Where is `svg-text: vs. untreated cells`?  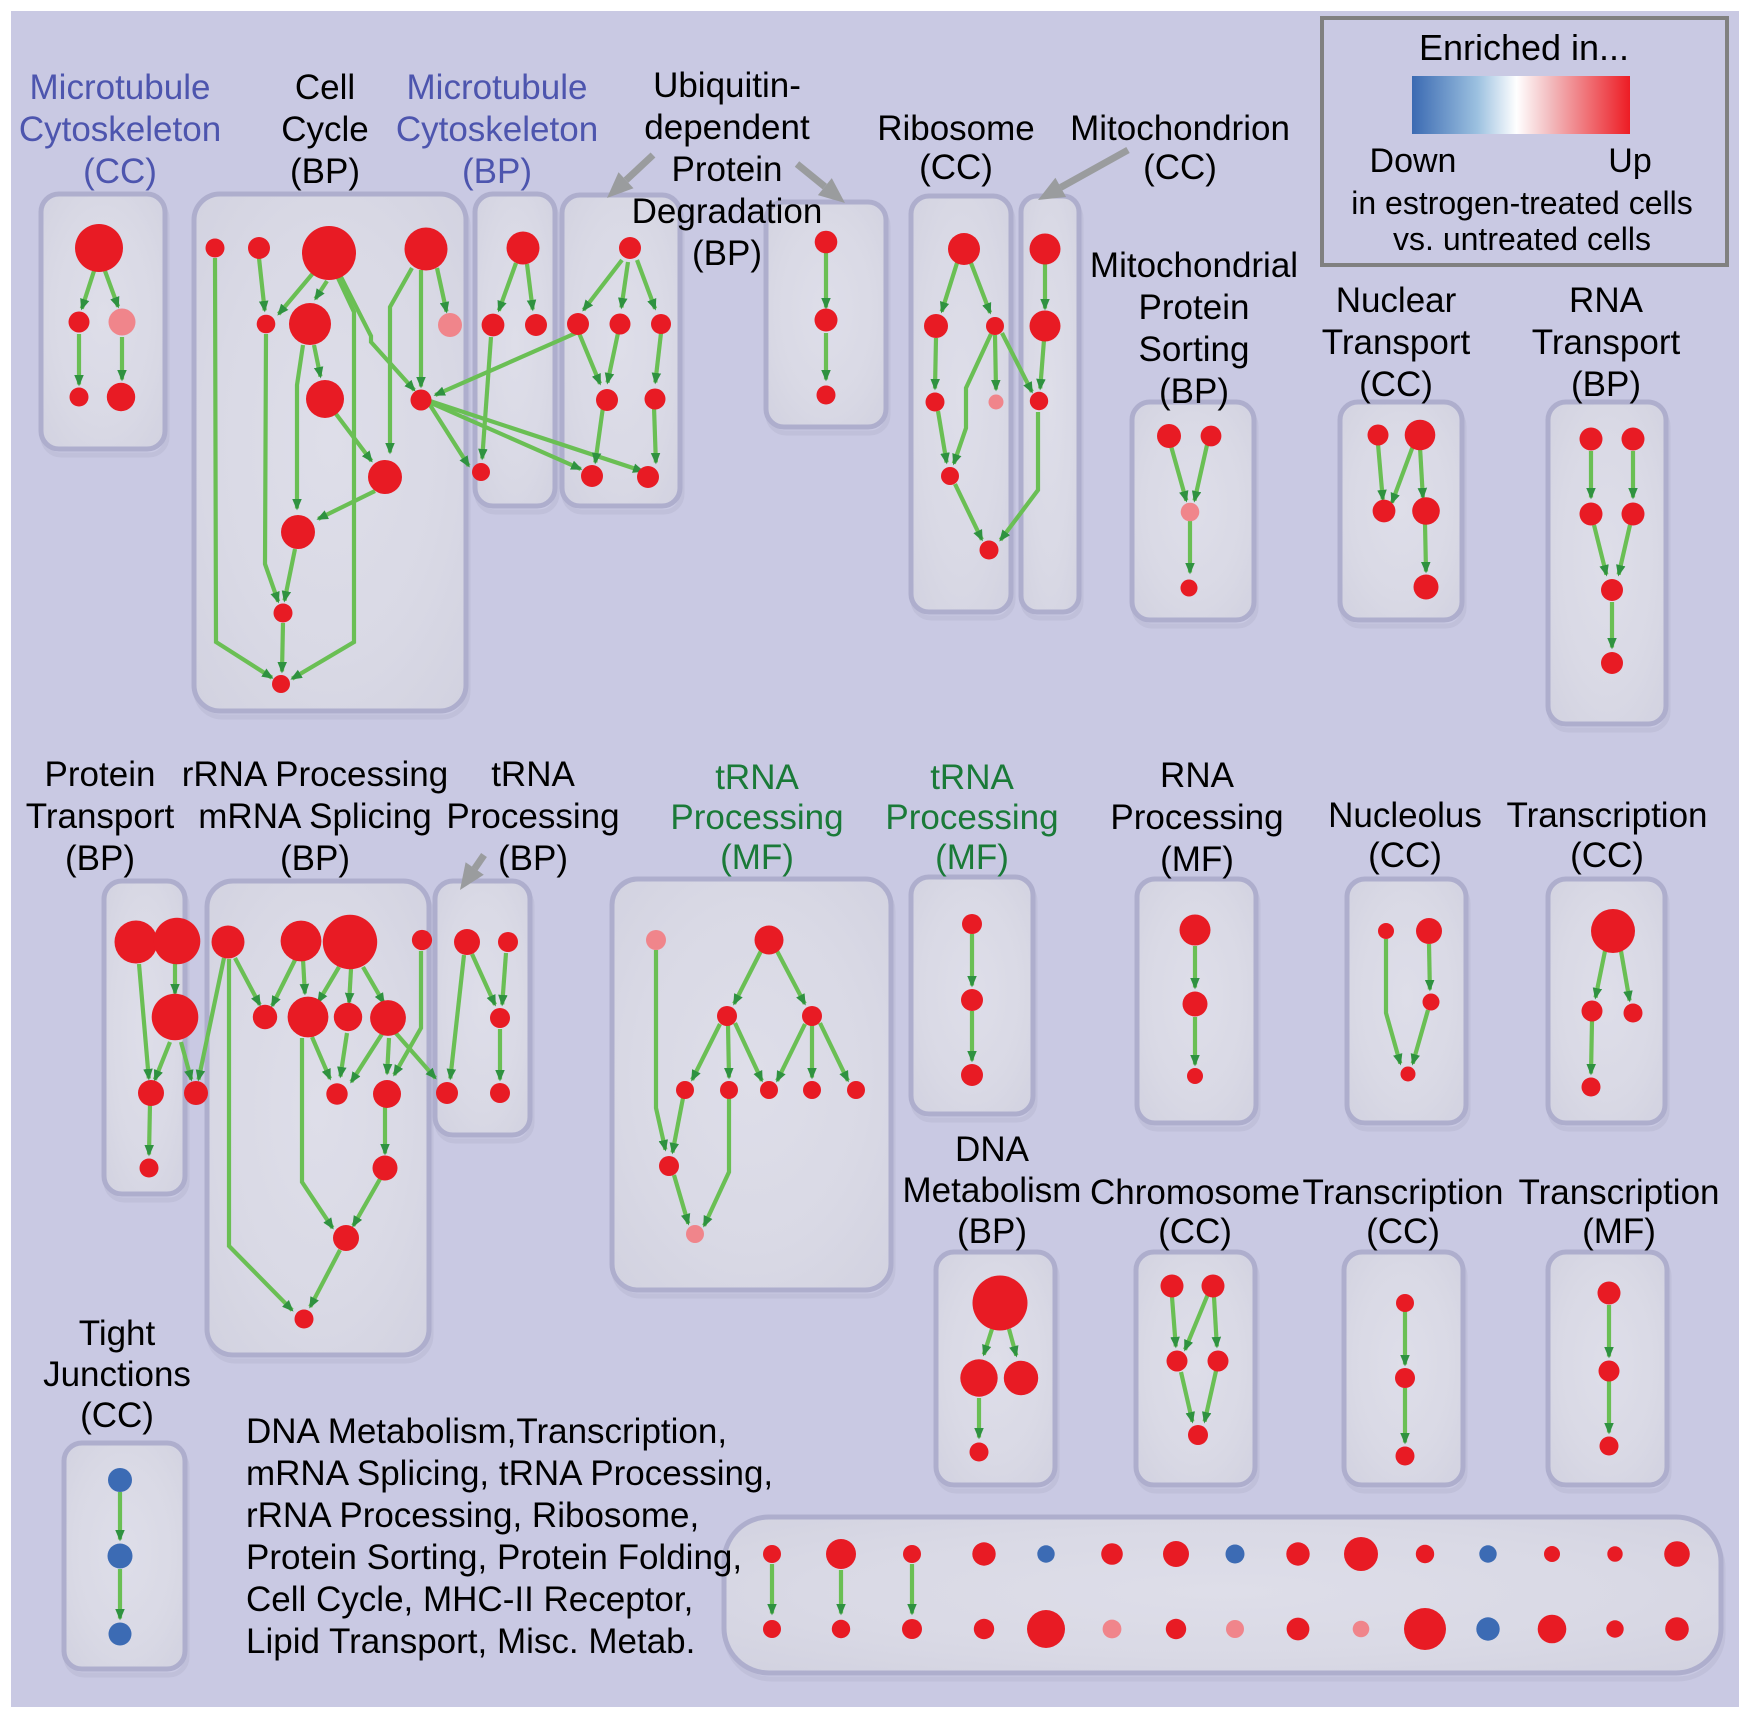 svg-text: vs. untreated cells is located at coordinates (1522, 239).